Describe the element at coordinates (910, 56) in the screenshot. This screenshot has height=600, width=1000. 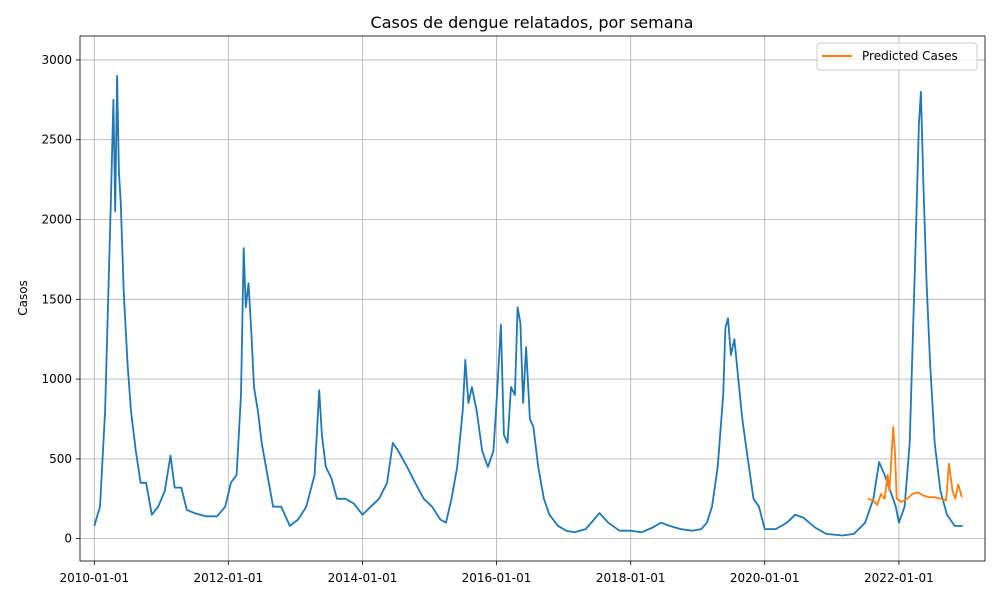
I see `legend-label-predicted: Predicted Cases` at that location.